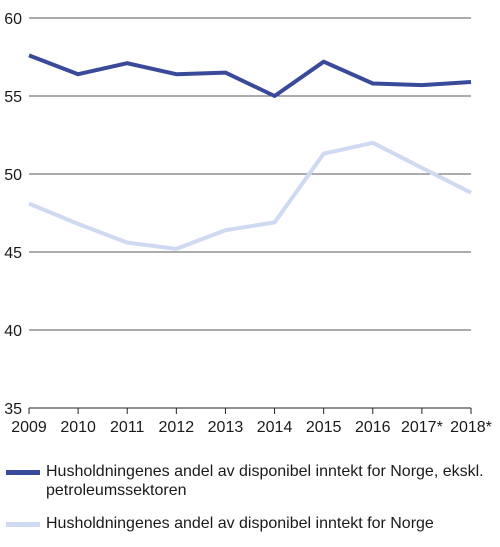 Image resolution: width=500 pixels, height=547 pixels. What do you see at coordinates (23, 472) in the screenshot?
I see `legend-swatch-dark` at bounding box center [23, 472].